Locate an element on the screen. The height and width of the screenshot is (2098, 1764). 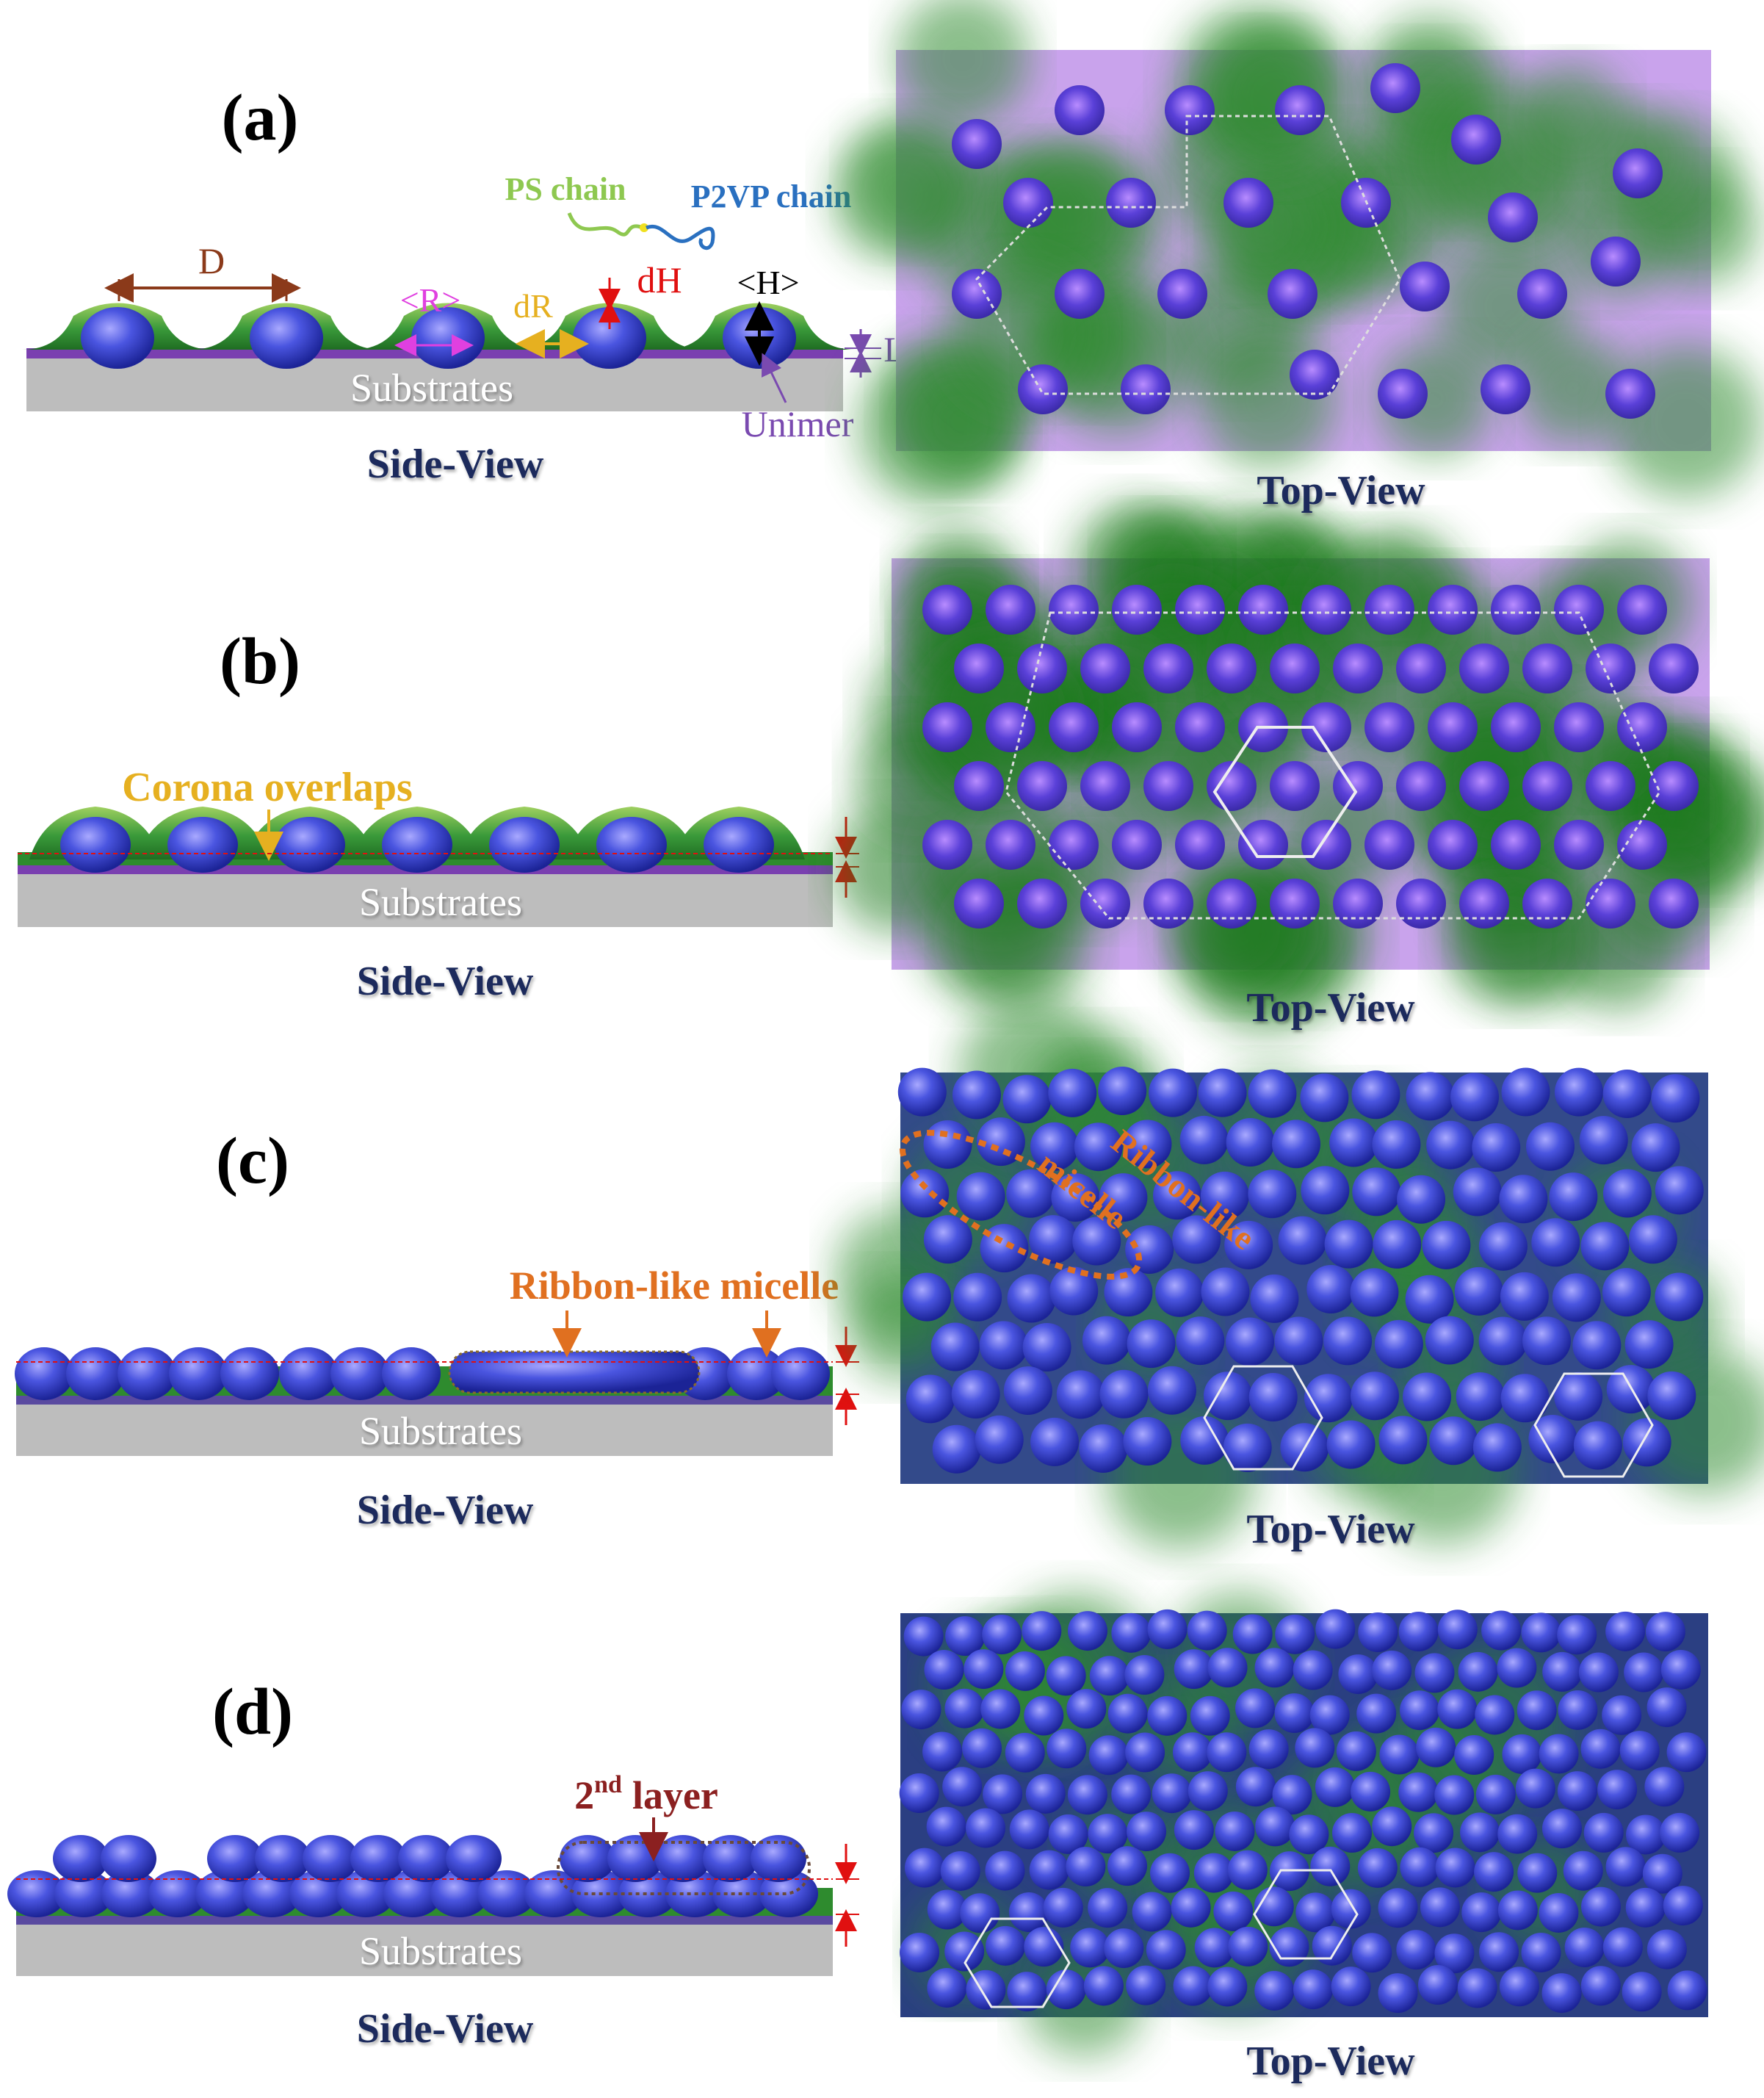
h-label: <H> is located at coordinates (768, 282).